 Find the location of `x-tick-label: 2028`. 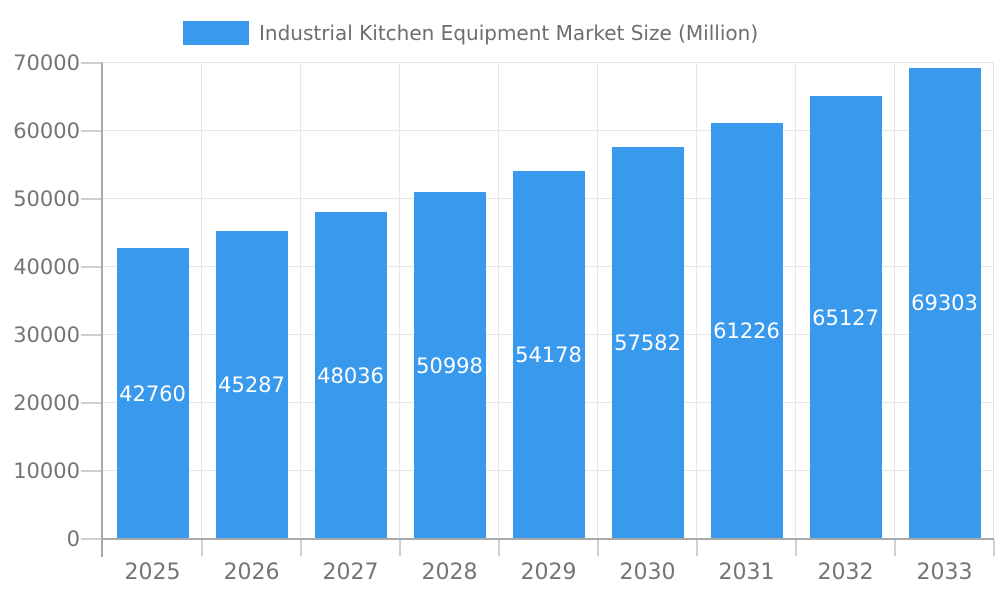

x-tick-label: 2028 is located at coordinates (449, 572).